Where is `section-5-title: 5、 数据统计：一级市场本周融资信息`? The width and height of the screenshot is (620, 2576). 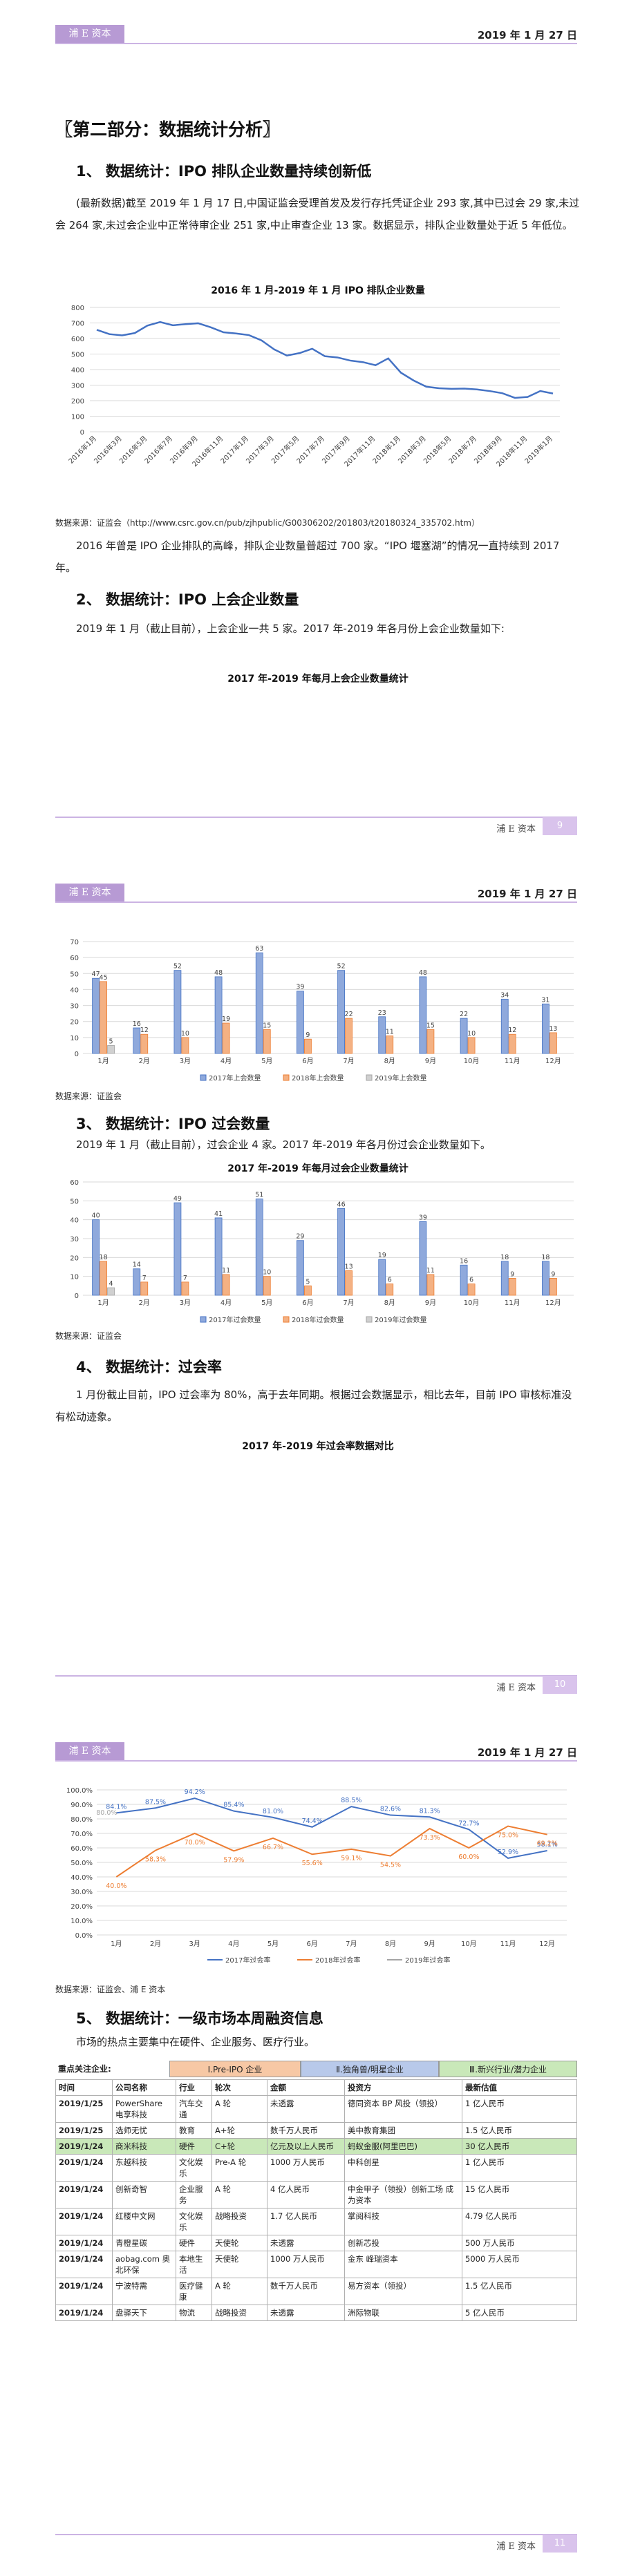 section-5-title: 5、 数据统计：一级市场本周融资信息 is located at coordinates (199, 2019).